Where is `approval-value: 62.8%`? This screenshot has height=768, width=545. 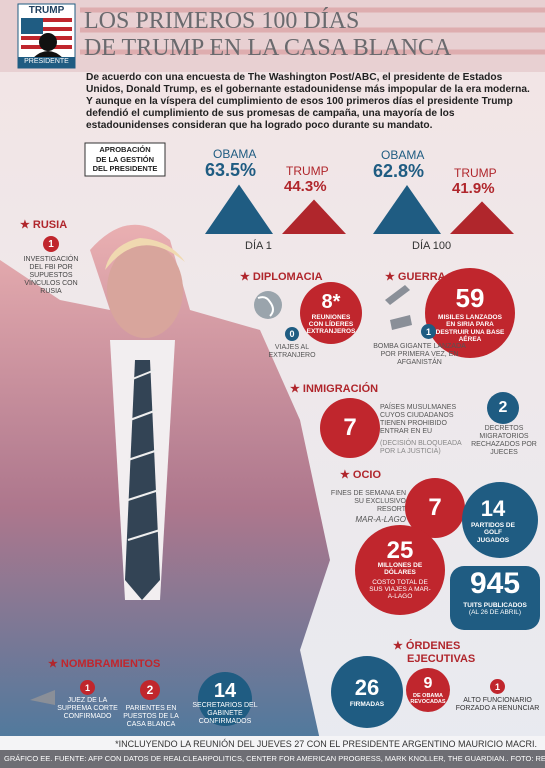 approval-value: 62.8% is located at coordinates (399, 171).